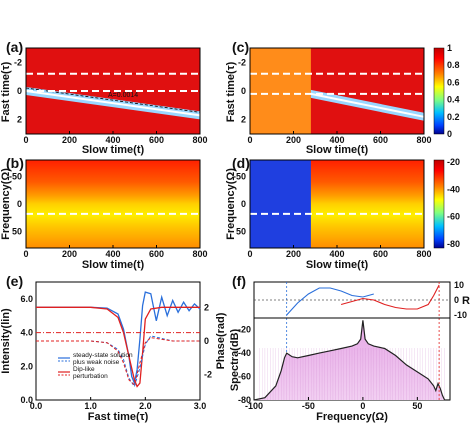 This screenshot has height=441, width=474. Describe the element at coordinates (449, 48) in the screenshot. I see `c-colorbar-tick: 1` at that location.